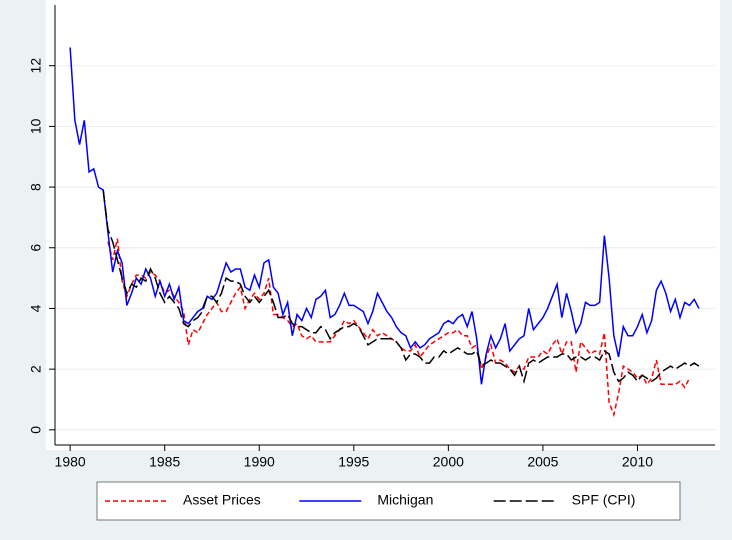 The image size is (732, 540). What do you see at coordinates (36, 308) in the screenshot?
I see `y-tick-label: 4` at bounding box center [36, 308].